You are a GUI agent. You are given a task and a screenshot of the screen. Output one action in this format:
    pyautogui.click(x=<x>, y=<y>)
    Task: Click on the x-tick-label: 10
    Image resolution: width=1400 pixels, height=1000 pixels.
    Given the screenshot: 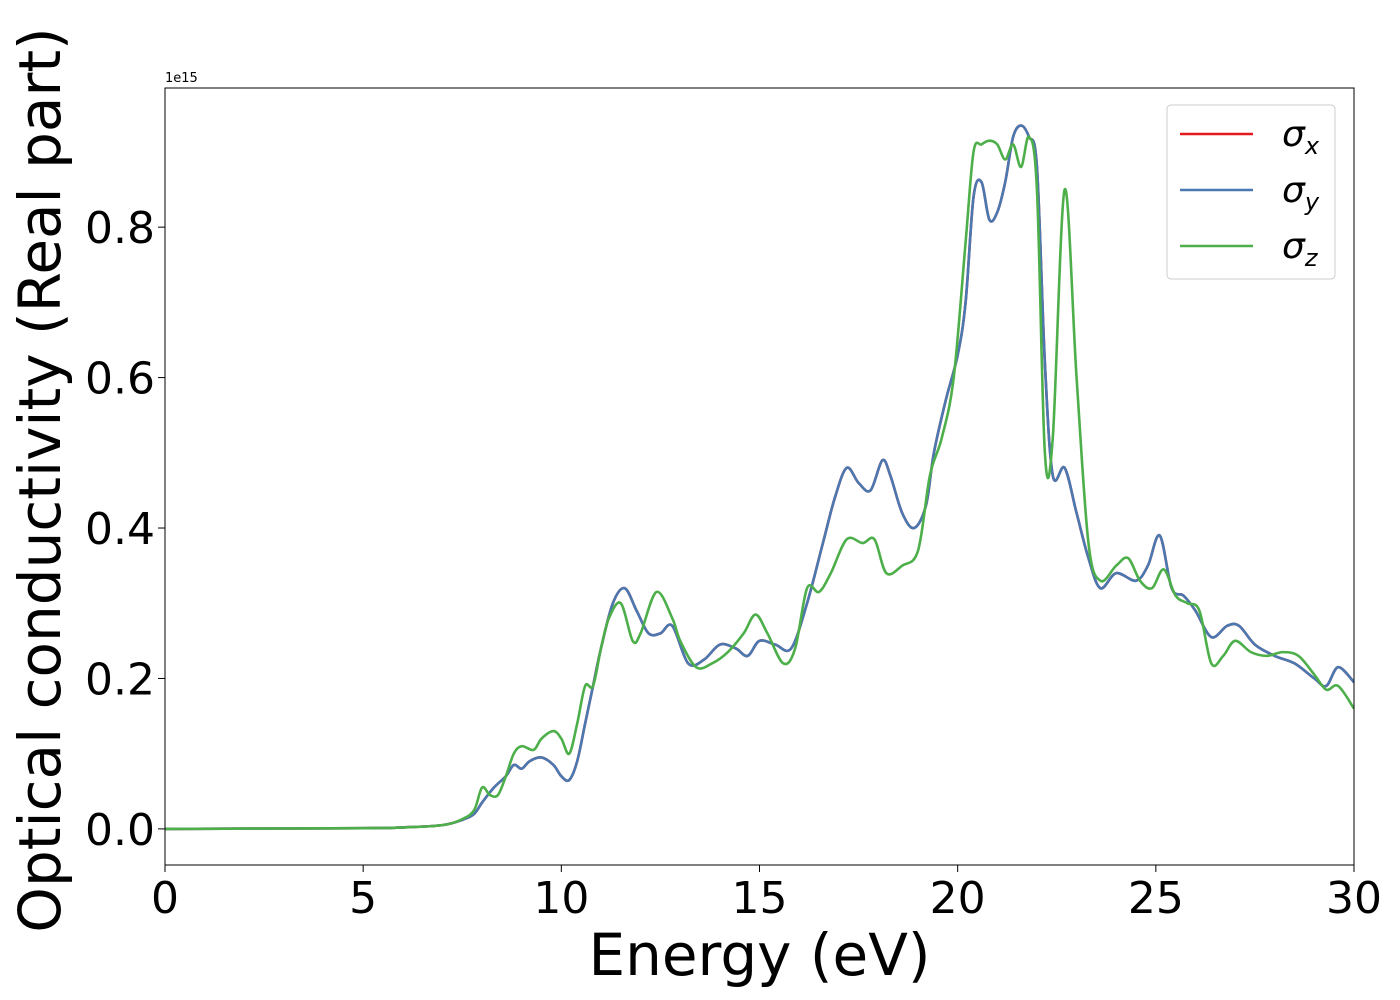 What is the action you would take?
    pyautogui.click(x=561, y=898)
    